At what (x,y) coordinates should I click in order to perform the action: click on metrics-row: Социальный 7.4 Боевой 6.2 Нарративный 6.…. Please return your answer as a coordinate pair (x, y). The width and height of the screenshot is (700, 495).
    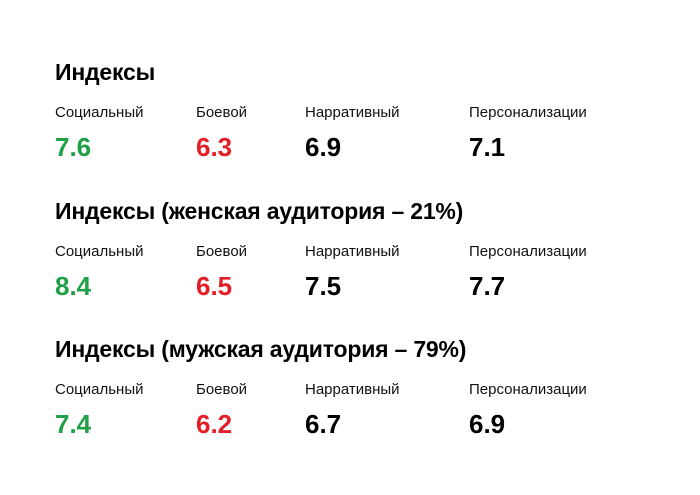
    Looking at the image, I should click on (365, 403).